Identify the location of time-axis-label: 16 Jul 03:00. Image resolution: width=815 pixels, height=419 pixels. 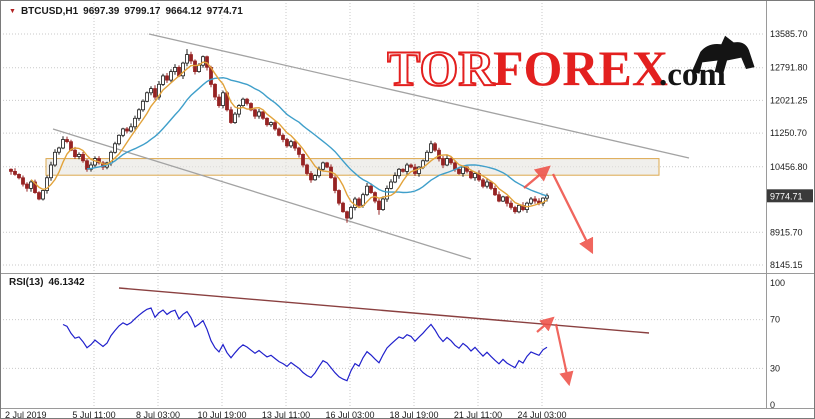
(349, 414).